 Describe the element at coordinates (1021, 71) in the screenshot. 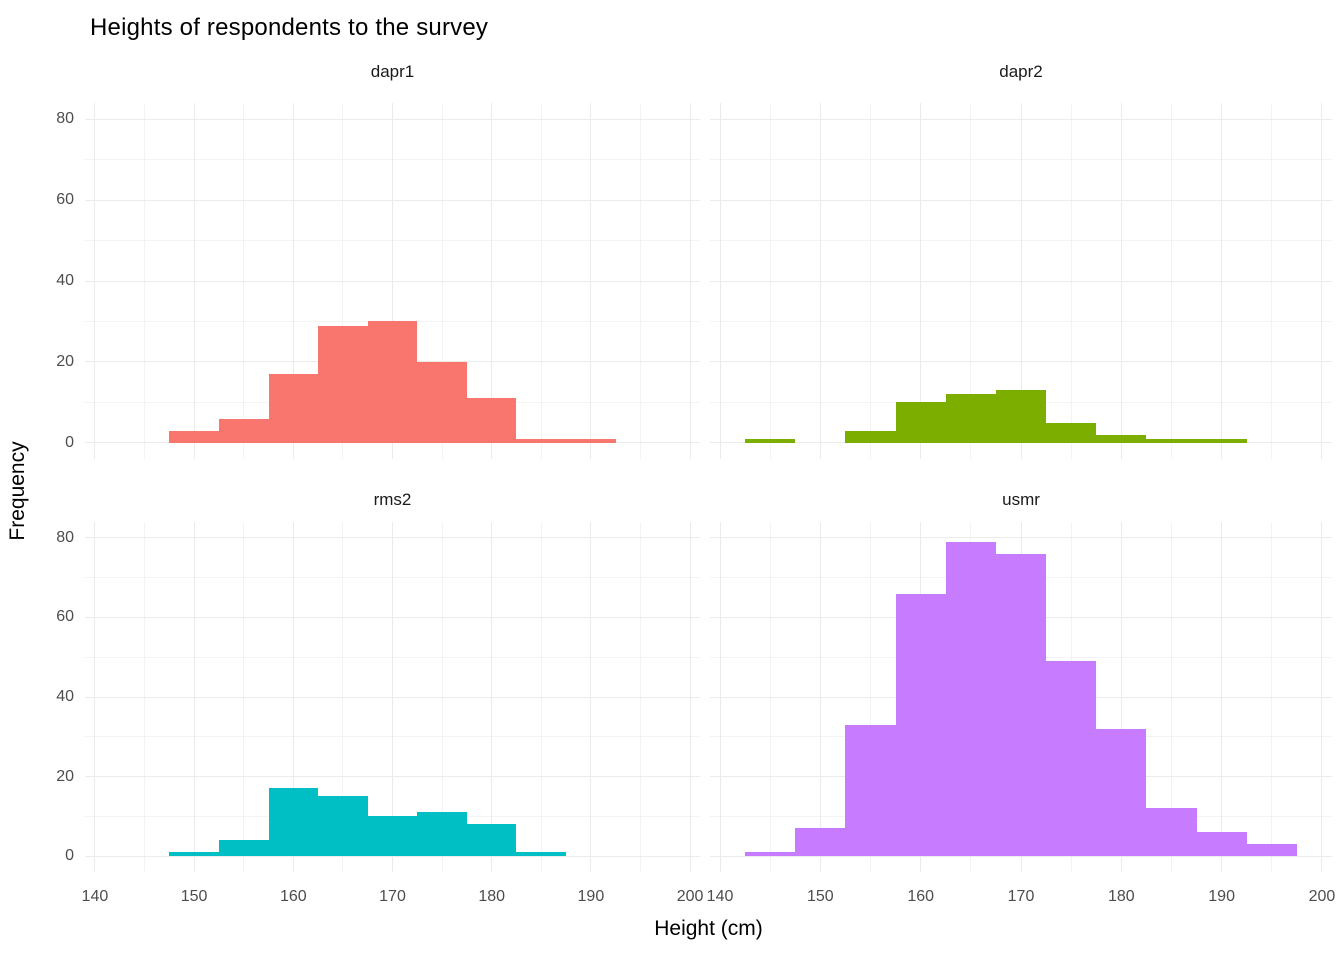

I see `facet-label-dapr2: dapr2` at that location.